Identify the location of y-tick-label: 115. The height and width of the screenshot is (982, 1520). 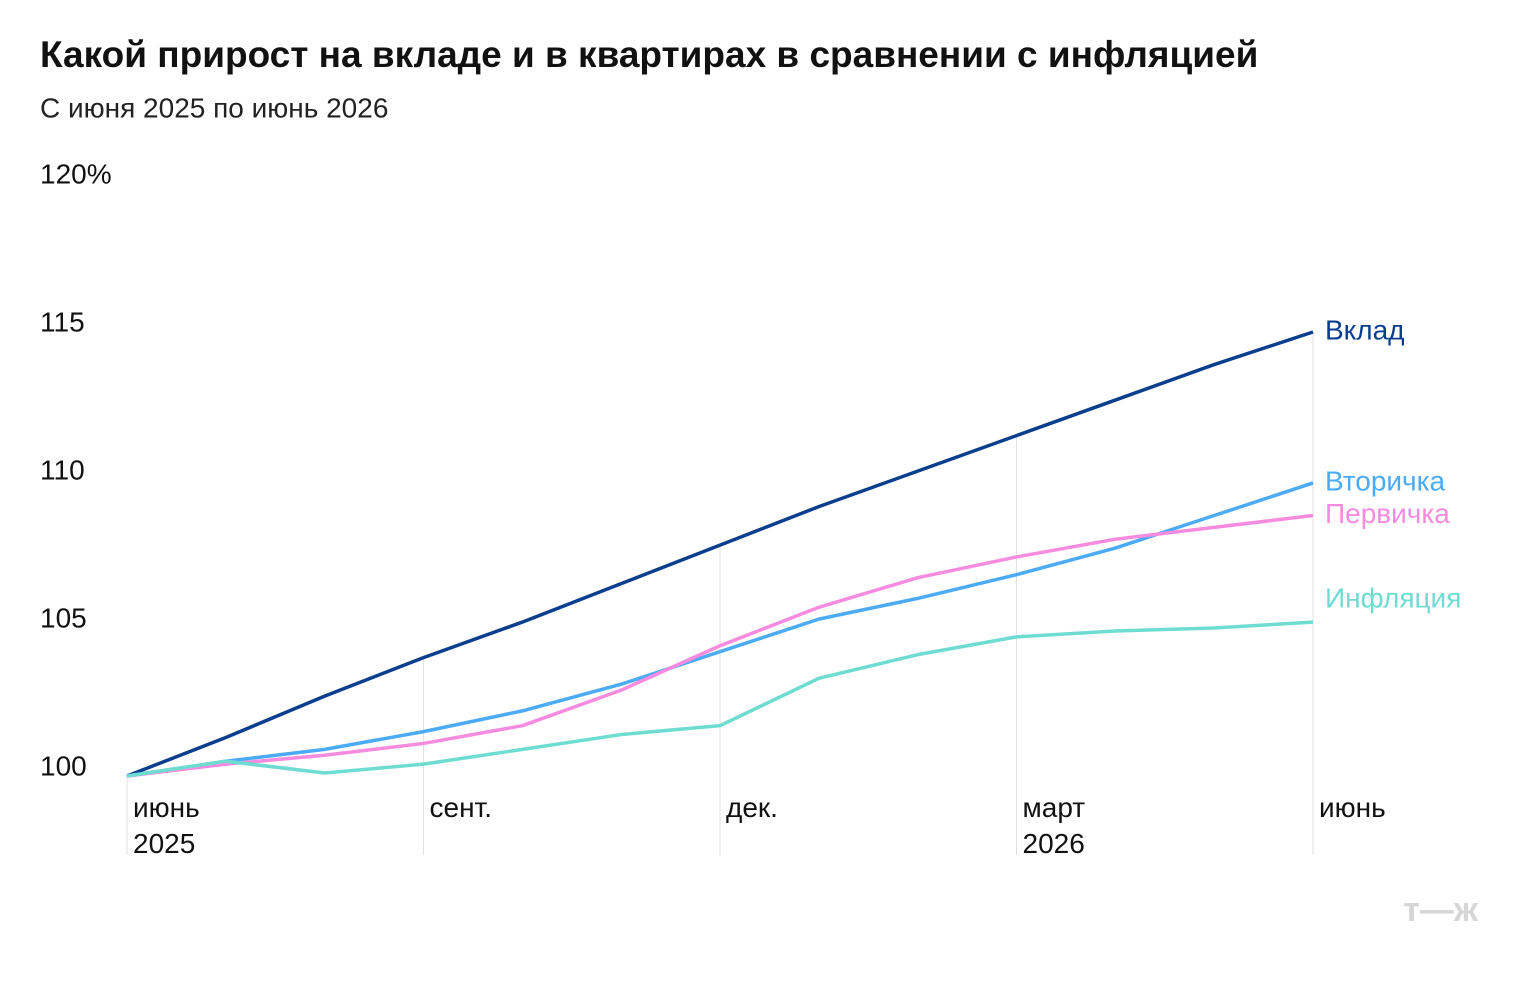
(62, 321).